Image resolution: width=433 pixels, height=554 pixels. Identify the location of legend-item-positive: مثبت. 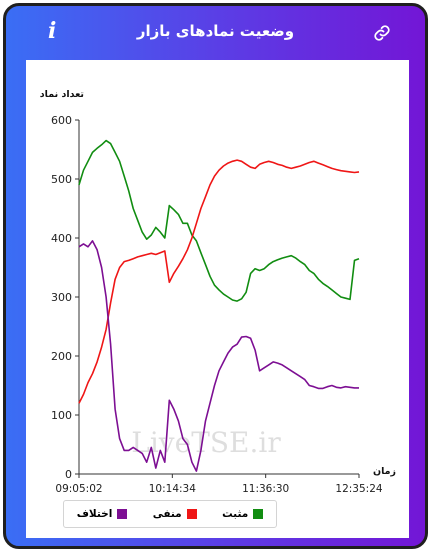
(243, 514).